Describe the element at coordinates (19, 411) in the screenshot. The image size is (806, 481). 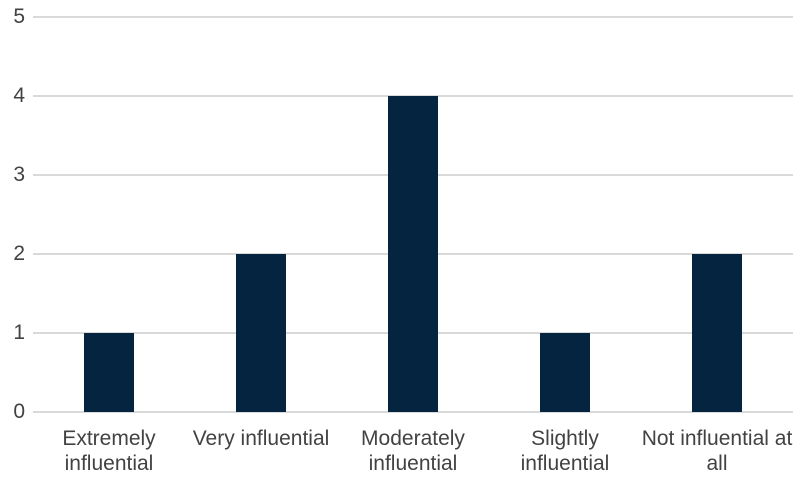
I see `y-axis-tick-label: 0` at that location.